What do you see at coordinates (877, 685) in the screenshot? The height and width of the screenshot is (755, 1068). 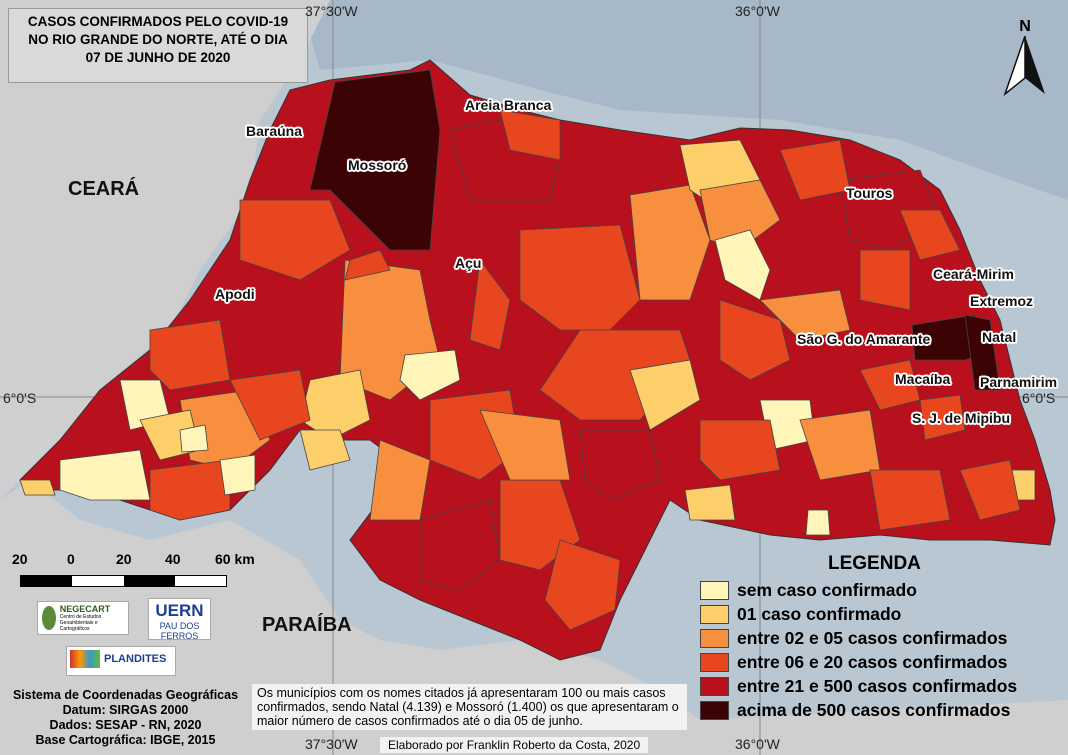 I see `legend-label: entre 21 e 500 casos confirmados` at bounding box center [877, 685].